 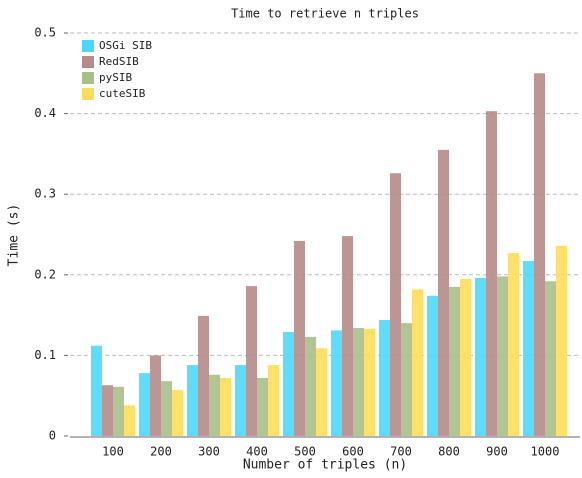 I want to click on x-tick-label: 800, so click(x=449, y=452).